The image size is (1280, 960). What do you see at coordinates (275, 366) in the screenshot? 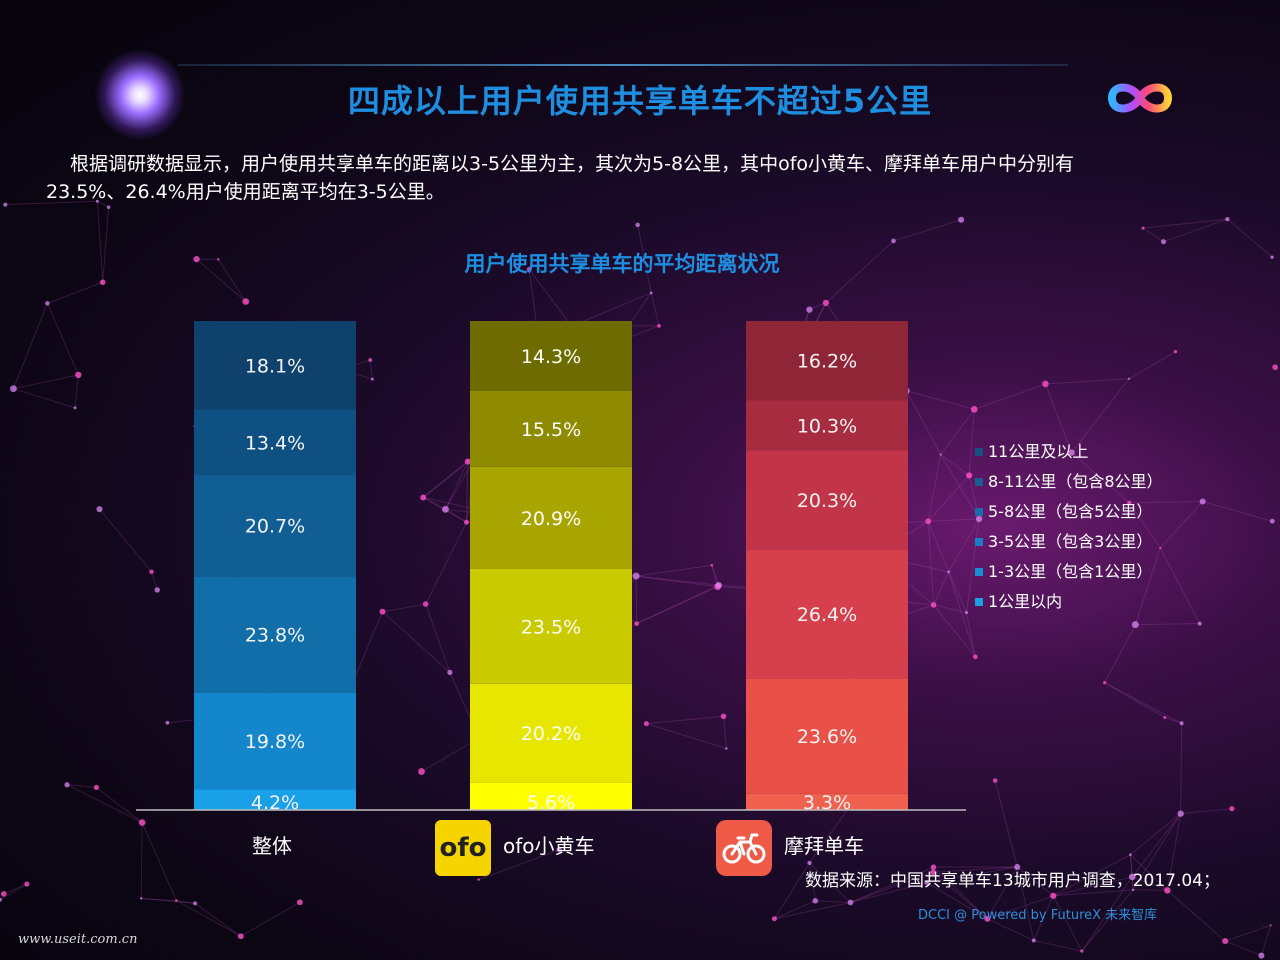
I see `bar-value-label: 18.1%` at bounding box center [275, 366].